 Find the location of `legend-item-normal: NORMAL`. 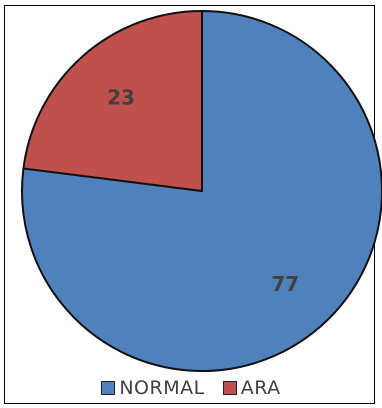

legend-item-normal: NORMAL is located at coordinates (152, 388).